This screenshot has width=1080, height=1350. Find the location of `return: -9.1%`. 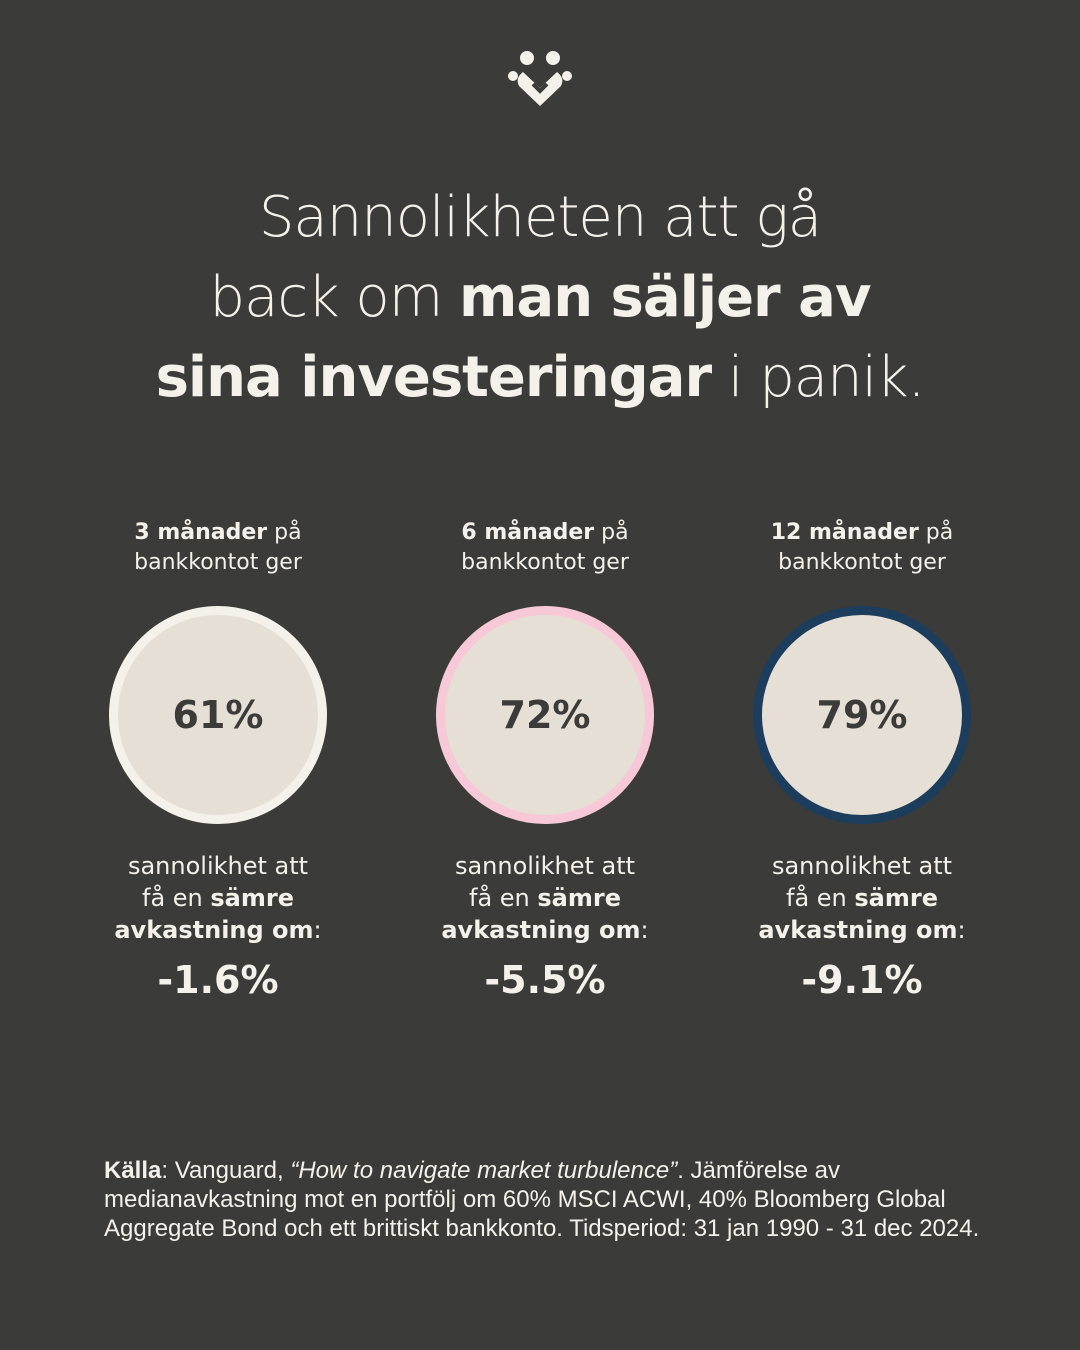

return: -9.1% is located at coordinates (862, 980).